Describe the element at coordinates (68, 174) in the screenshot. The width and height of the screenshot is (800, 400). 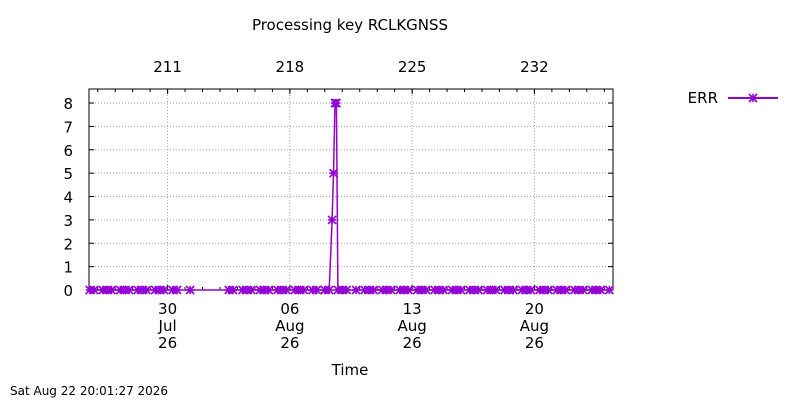
I see `y-tick-label: 5` at that location.